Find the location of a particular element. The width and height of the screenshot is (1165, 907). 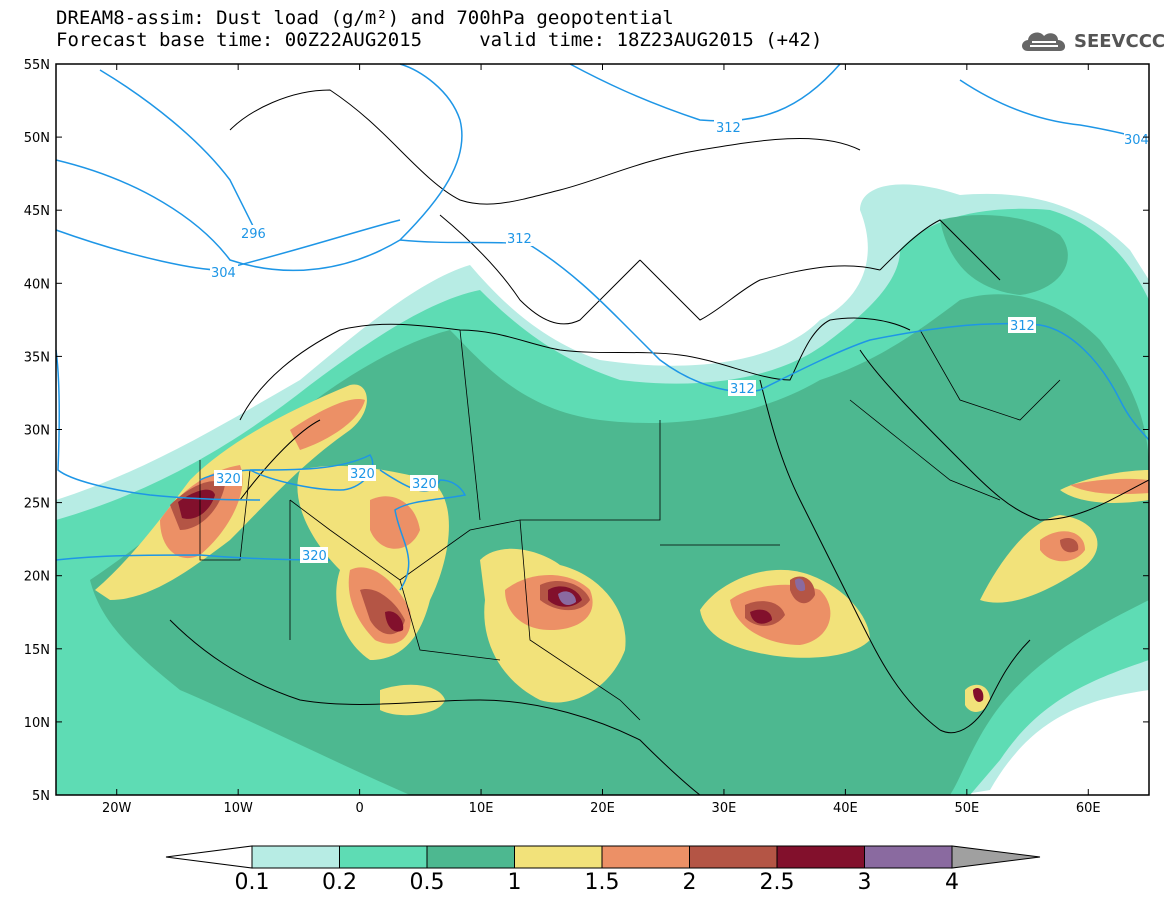

lon-tick-label: 20E is located at coordinates (602, 808).